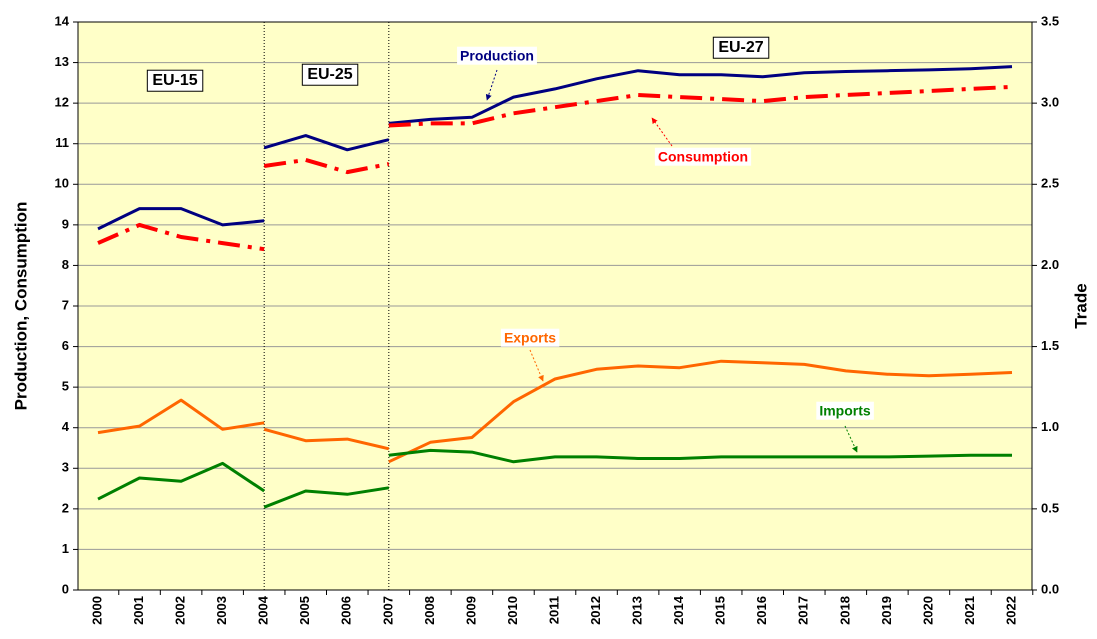 The width and height of the screenshot is (1097, 639). Describe the element at coordinates (1050, 507) in the screenshot. I see `y2-tick-label: 0.5` at that location.